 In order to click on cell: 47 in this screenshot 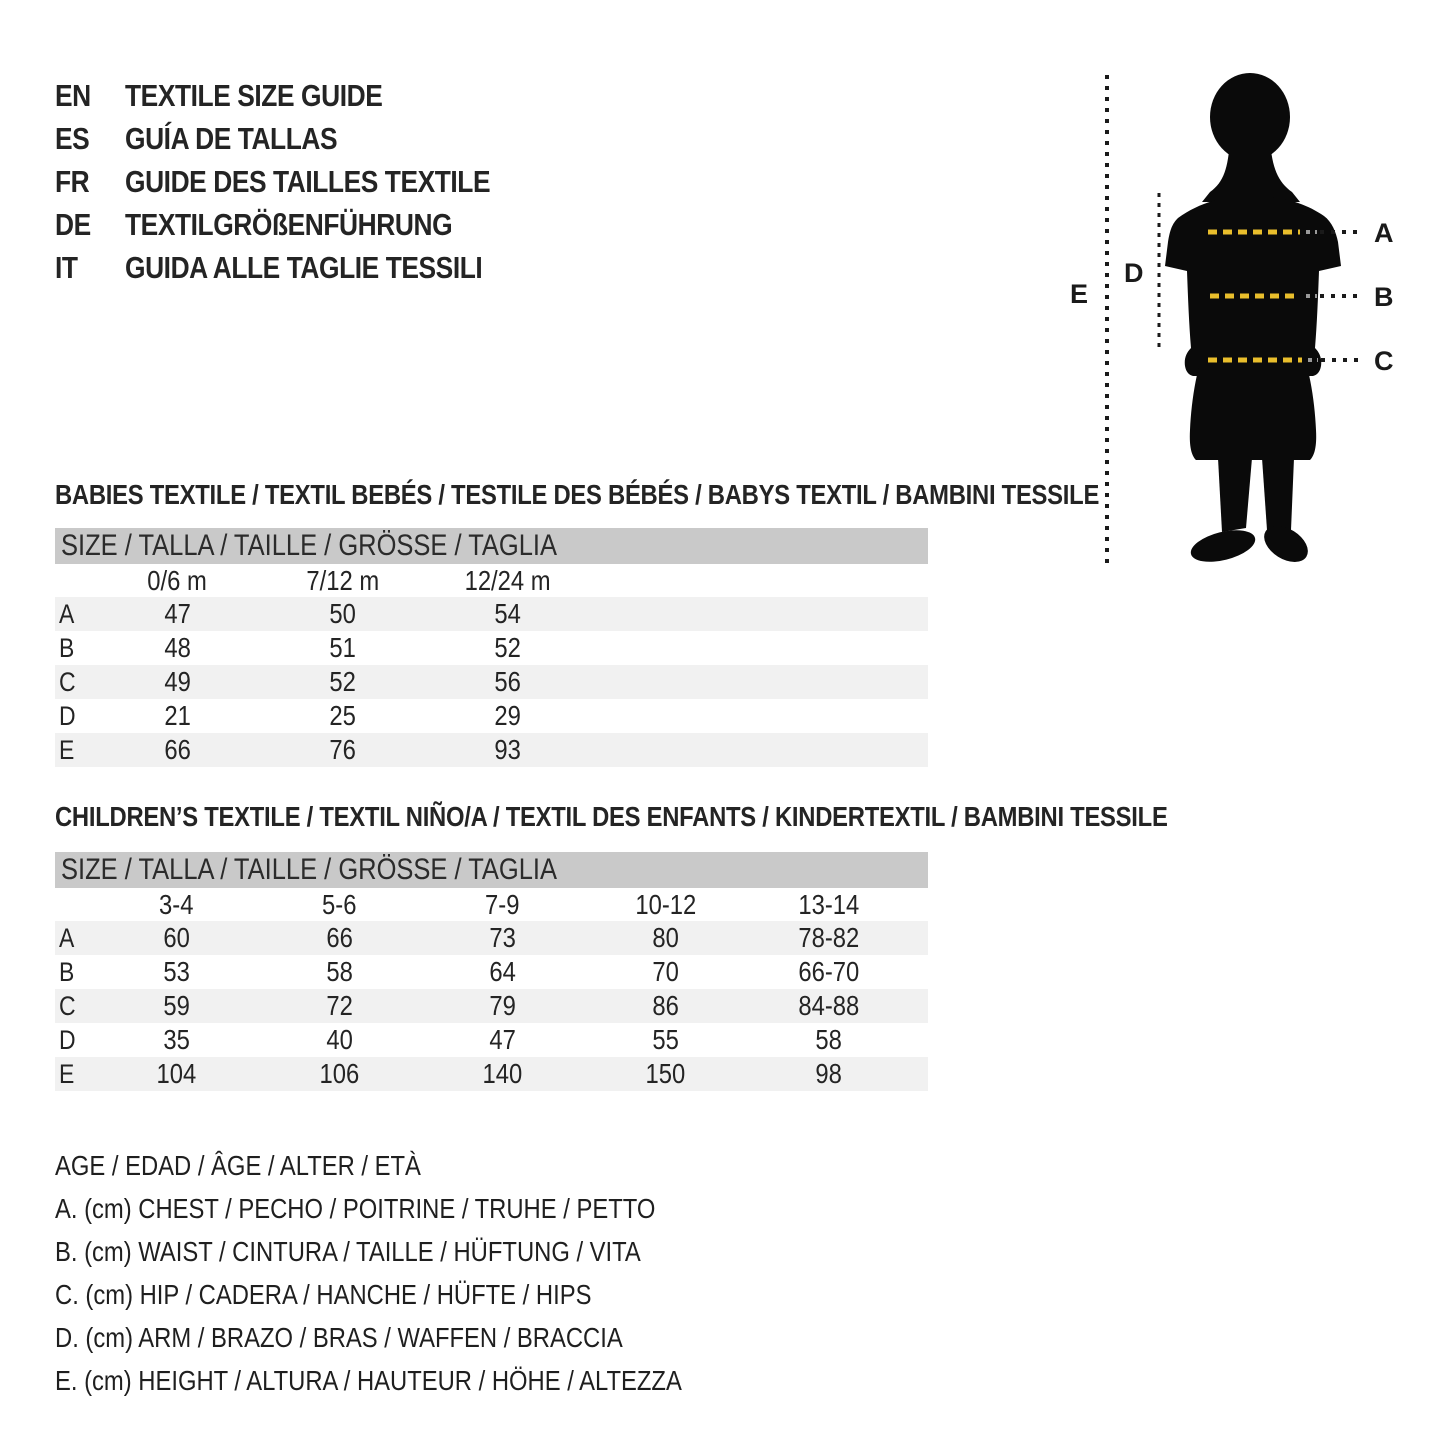, I will do `click(502, 1040)`.